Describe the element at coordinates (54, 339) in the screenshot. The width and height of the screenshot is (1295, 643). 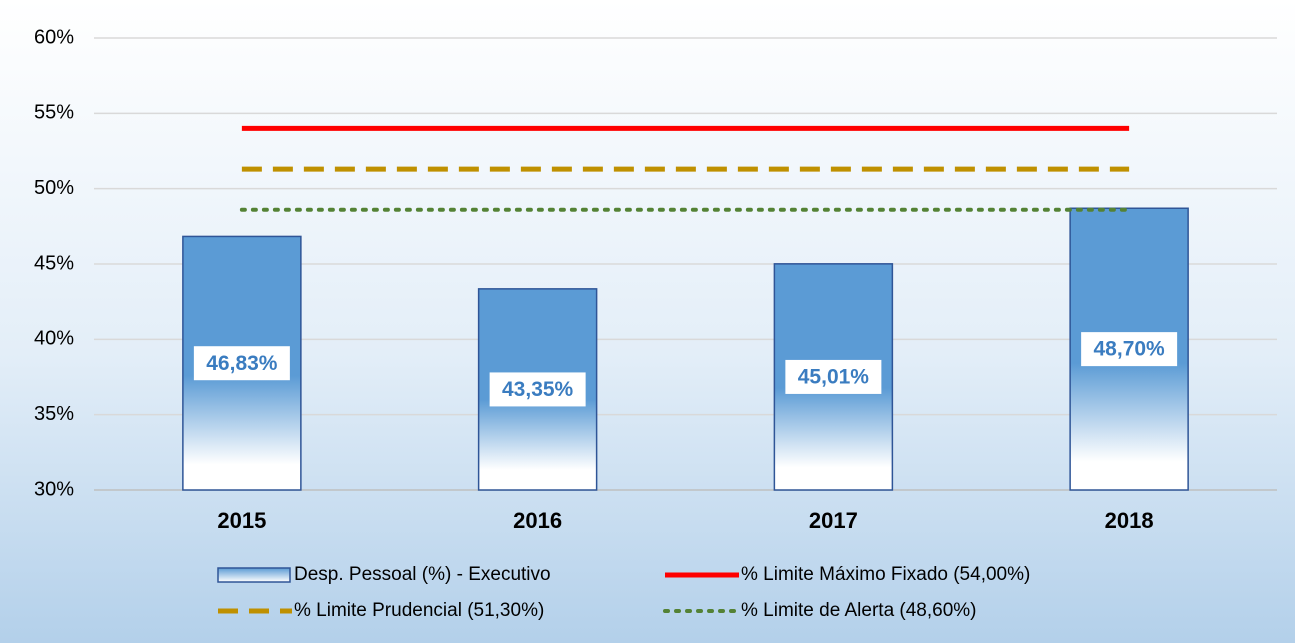
I see `y-tick-label: 40%` at that location.